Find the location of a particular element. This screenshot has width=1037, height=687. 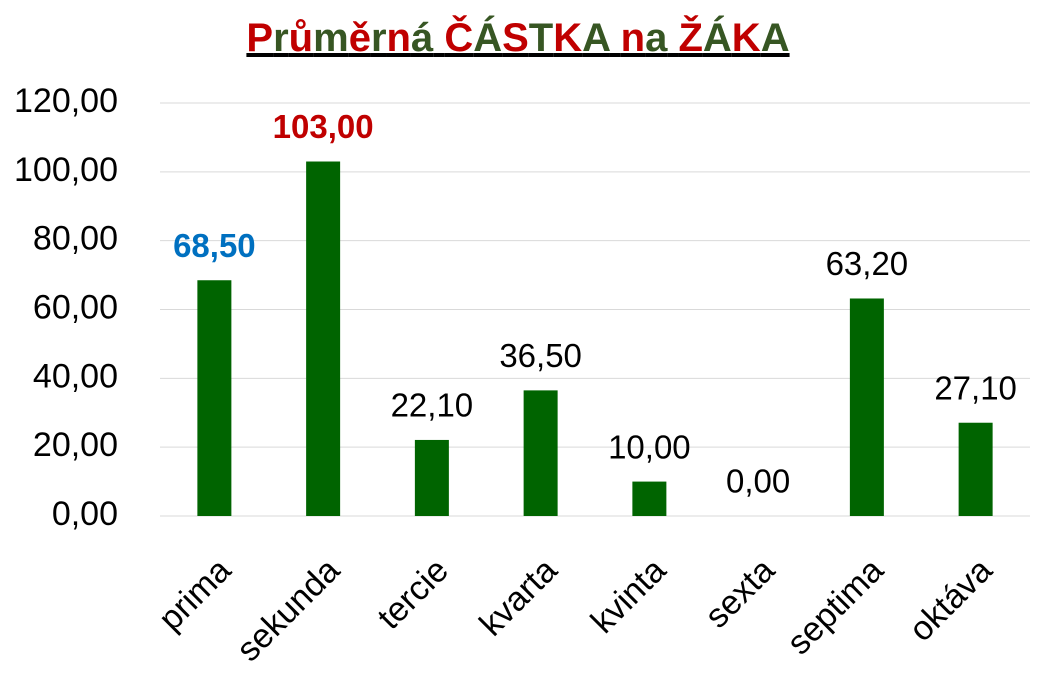

x-tick-label: prima is located at coordinates (194, 594).